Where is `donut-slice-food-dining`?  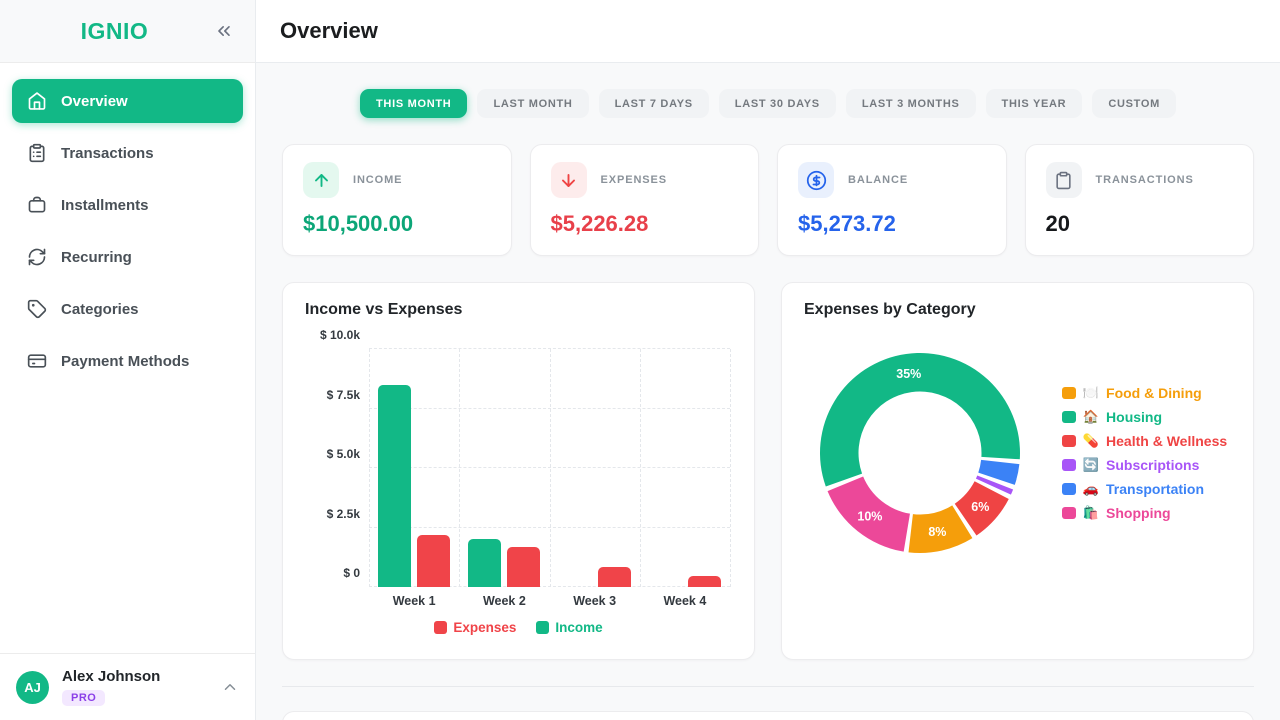 donut-slice-food-dining is located at coordinates (940, 529).